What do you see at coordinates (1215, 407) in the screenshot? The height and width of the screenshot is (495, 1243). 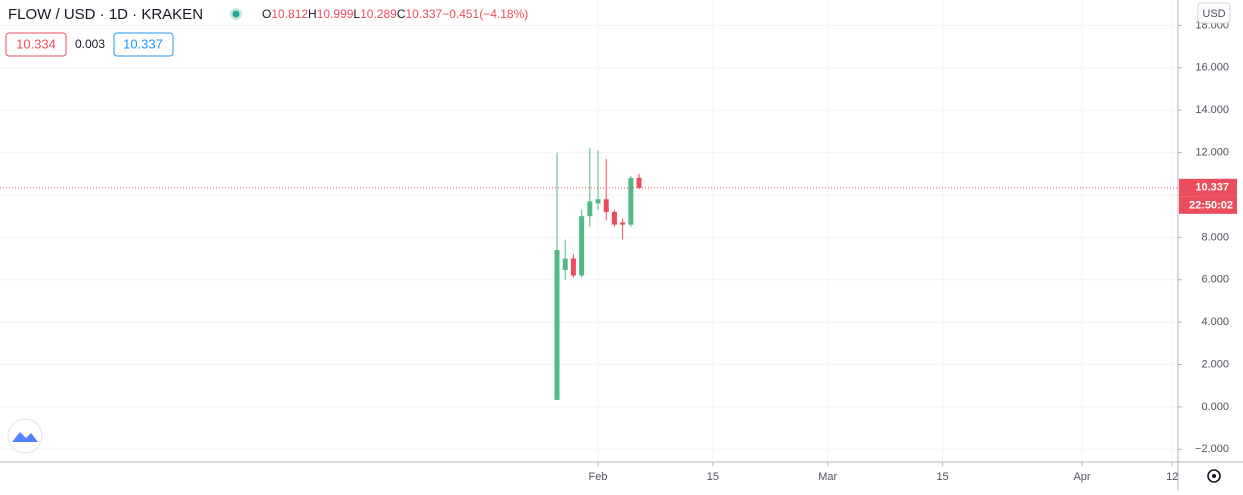 I see `y-tick-label: 0.000` at bounding box center [1215, 407].